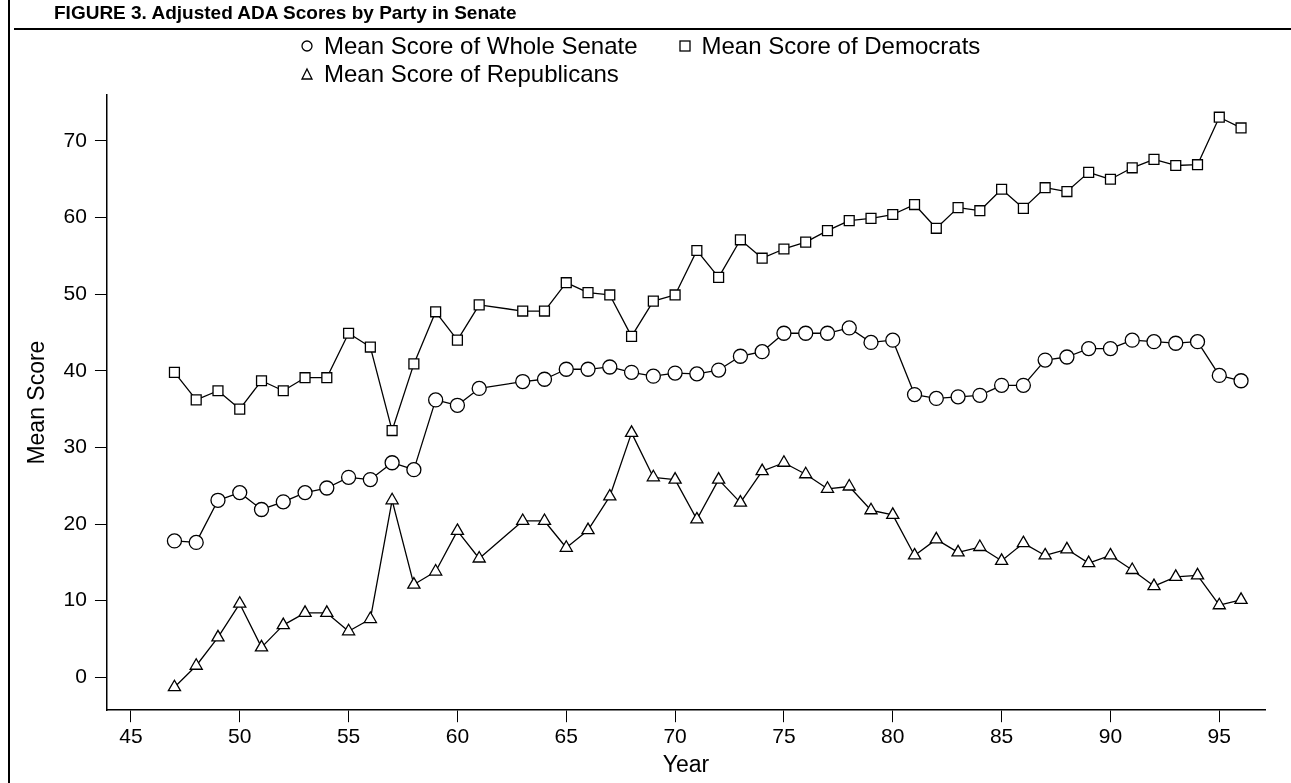 This screenshot has height=783, width=1291. What do you see at coordinates (81, 676) in the screenshot?
I see `y-tick-label: 0` at bounding box center [81, 676].